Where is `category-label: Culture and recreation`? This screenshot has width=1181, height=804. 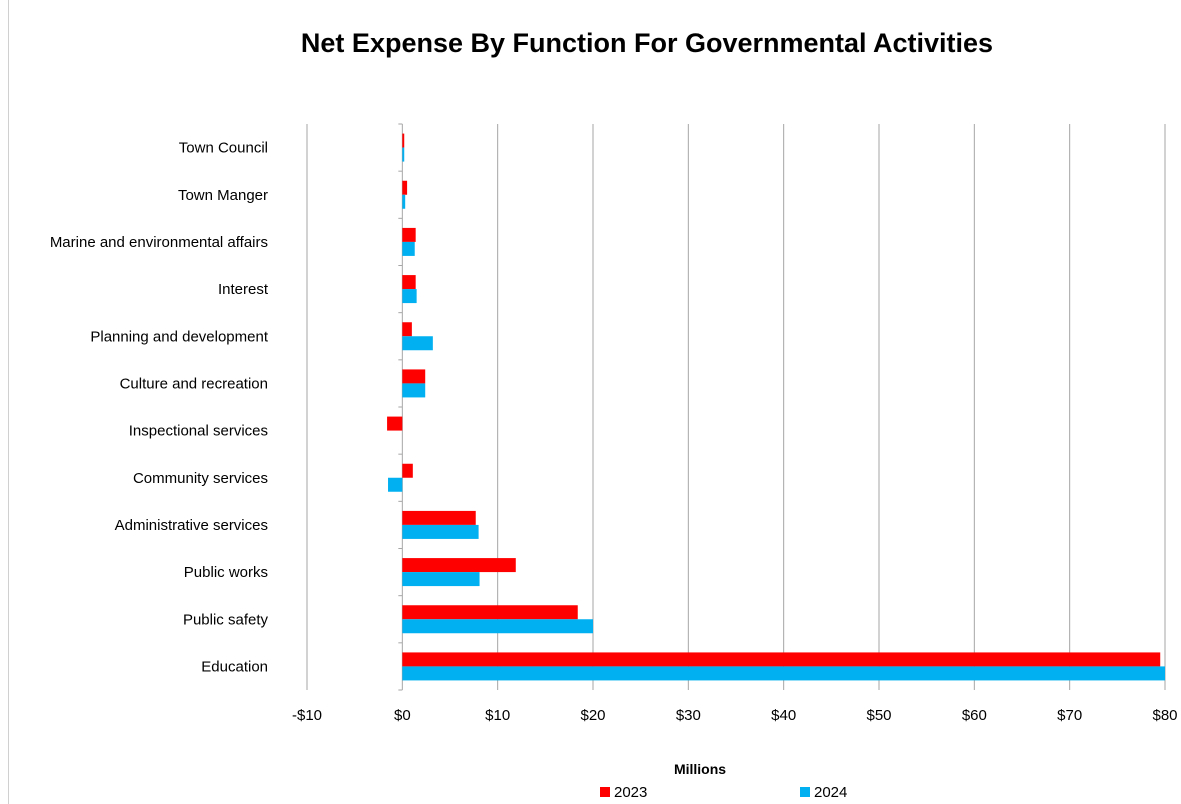 category-label: Culture and recreation is located at coordinates (194, 383).